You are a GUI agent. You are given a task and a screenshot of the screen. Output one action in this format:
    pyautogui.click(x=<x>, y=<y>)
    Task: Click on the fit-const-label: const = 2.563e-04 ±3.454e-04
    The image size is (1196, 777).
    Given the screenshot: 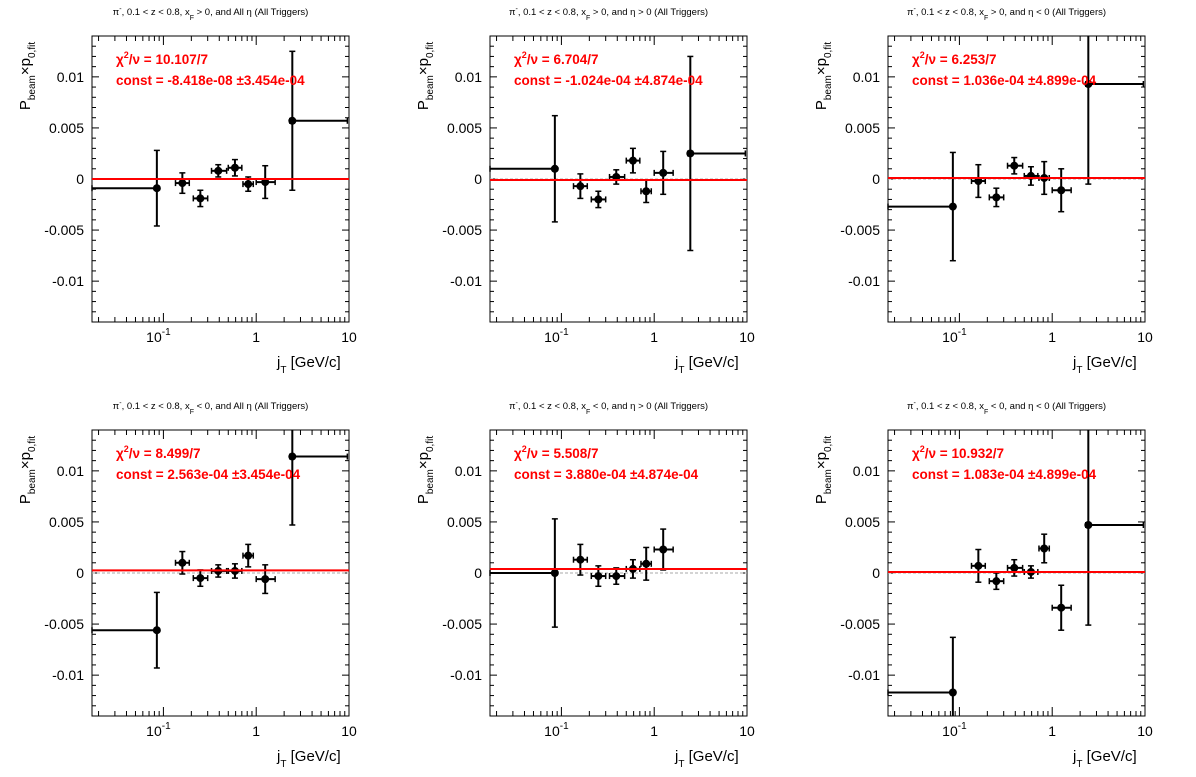 What is the action you would take?
    pyautogui.click(x=208, y=474)
    